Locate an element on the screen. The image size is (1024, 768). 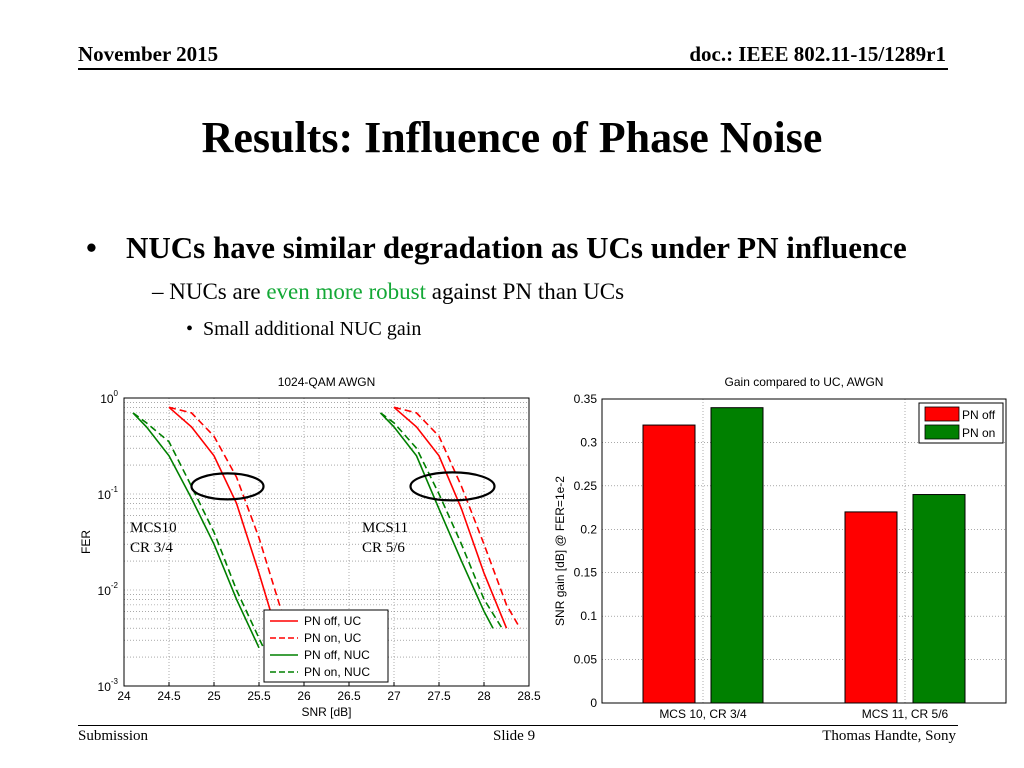
x-tick-label: MCS 11, CR 5/6 is located at coordinates (905, 714).